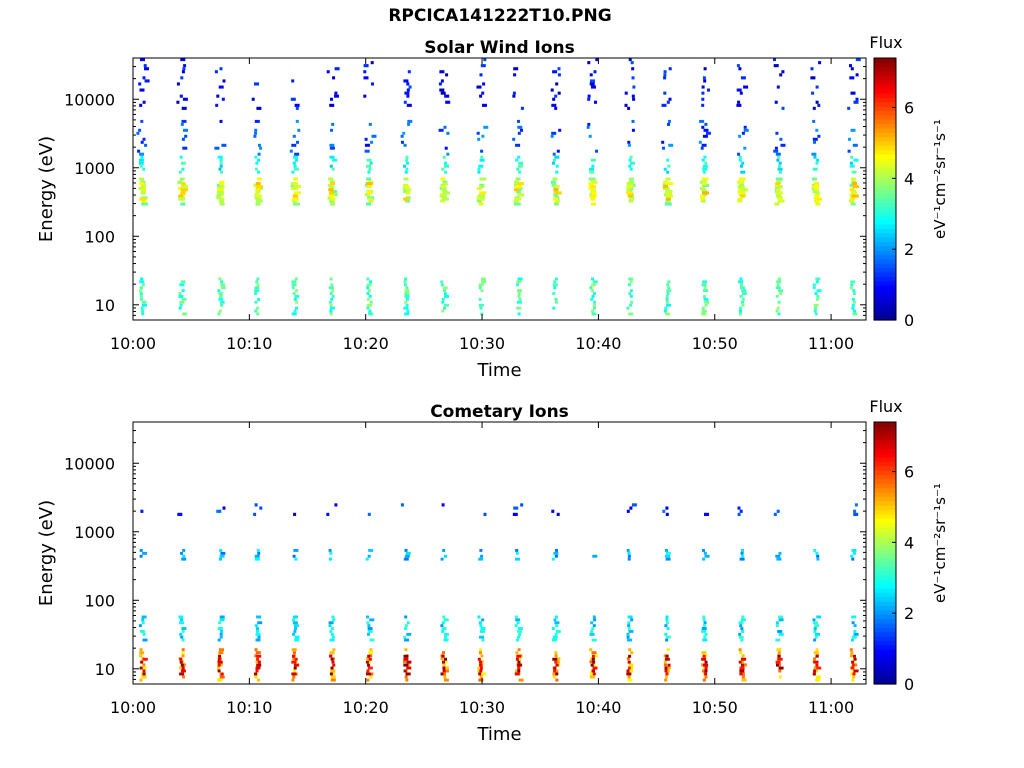  I want to click on x-tick-label: 10:40, so click(598, 707).